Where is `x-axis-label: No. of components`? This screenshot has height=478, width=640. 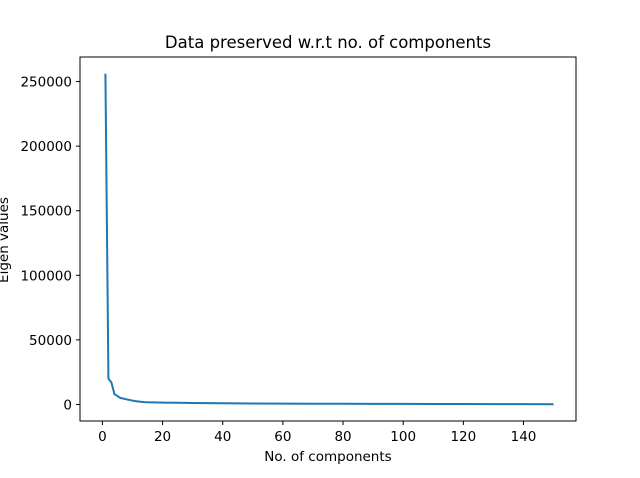 x-axis-label: No. of components is located at coordinates (327, 457).